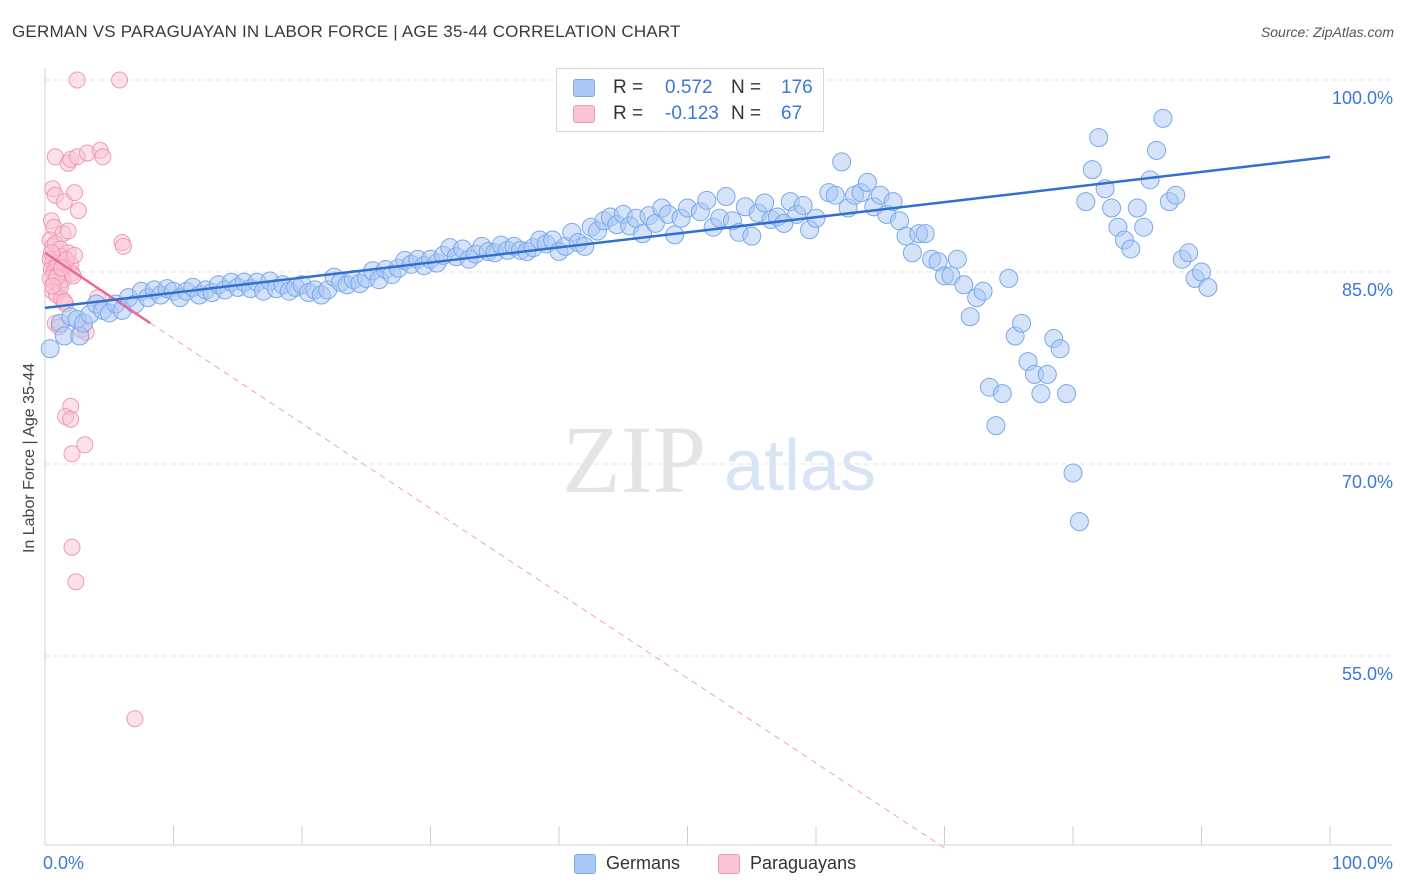 This screenshot has height=892, width=1406. Describe the element at coordinates (792, 113) in the screenshot. I see `n-value: 67` at that location.